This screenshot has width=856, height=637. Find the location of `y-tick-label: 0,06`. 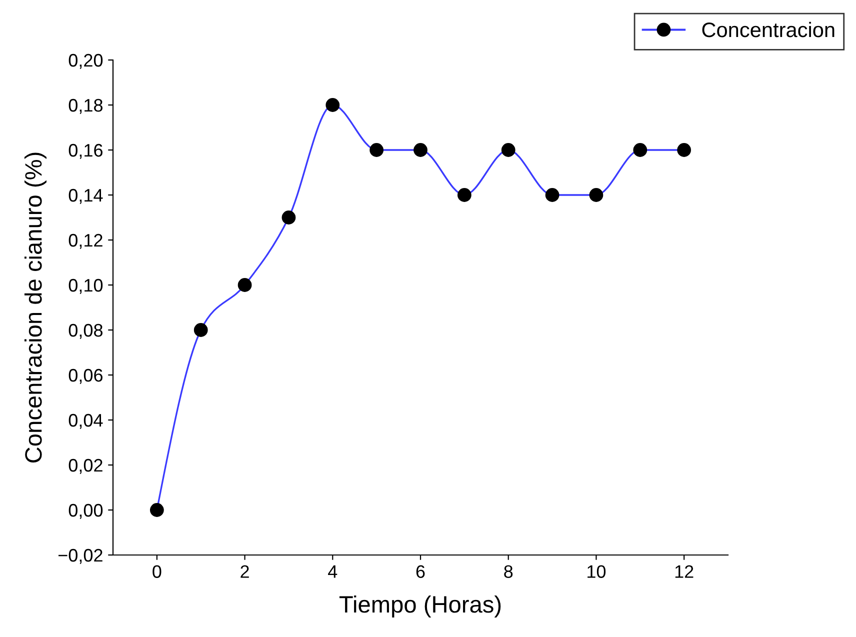

y-tick-label: 0,06 is located at coordinates (85, 376).